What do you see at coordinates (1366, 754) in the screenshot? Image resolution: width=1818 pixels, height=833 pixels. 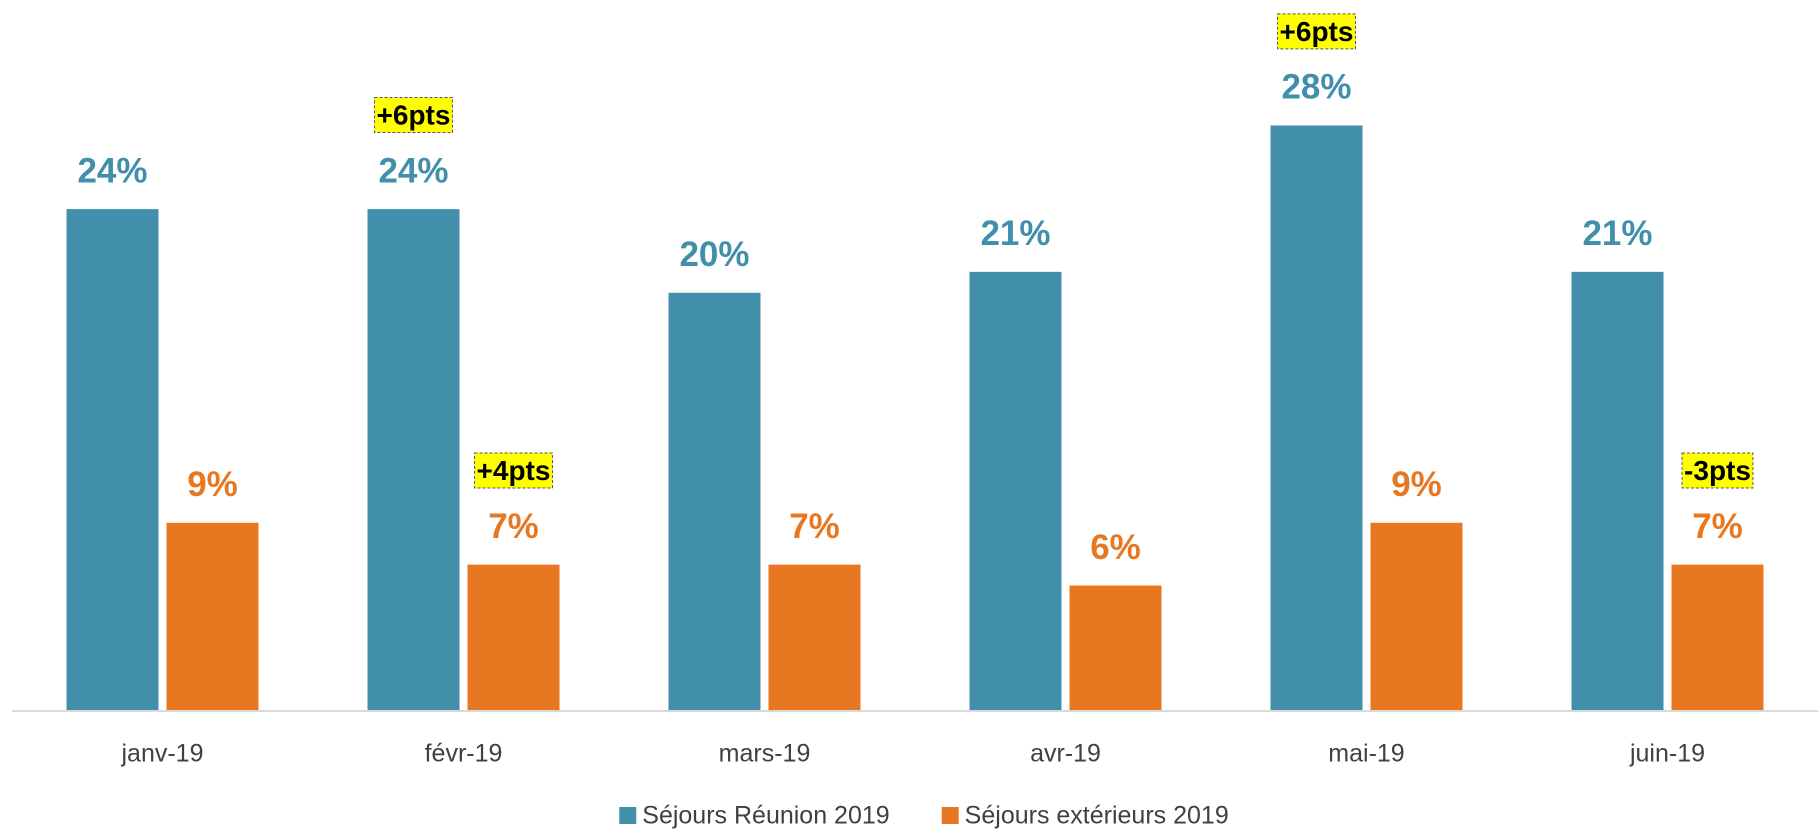 I see `x-tick-label: mai-19` at bounding box center [1366, 754].